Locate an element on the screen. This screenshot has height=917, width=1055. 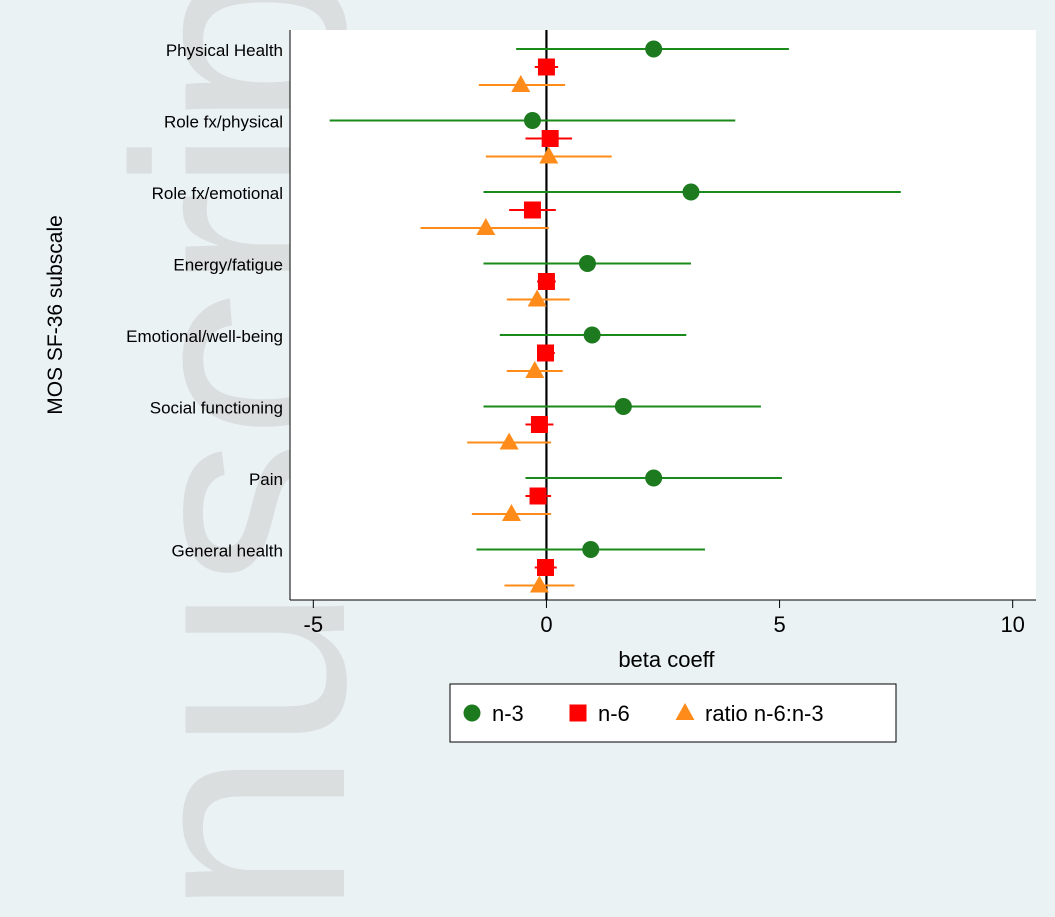
category-label: Energy/fatigue is located at coordinates (228, 265).